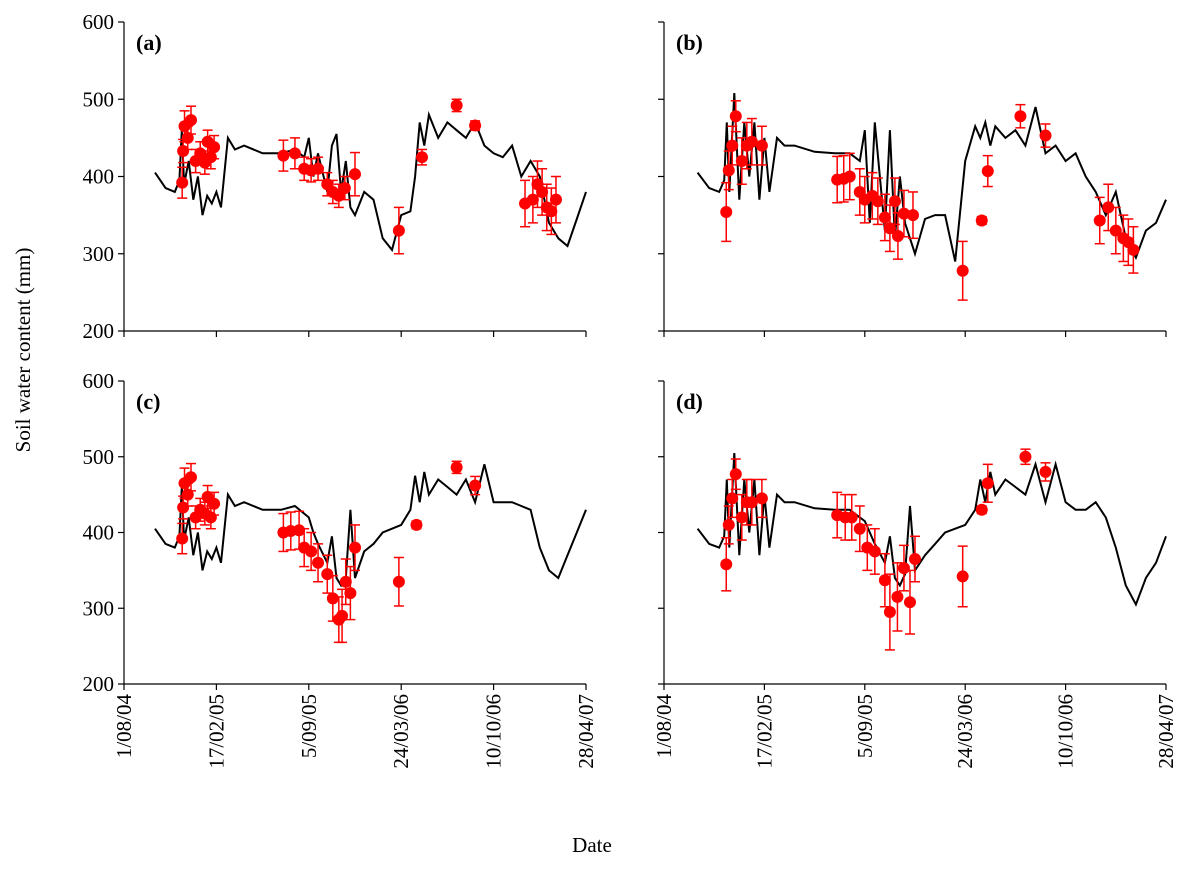 This screenshot has width=1184, height=890. I want to click on x-tick-label: 5/09/05, so click(309, 726).